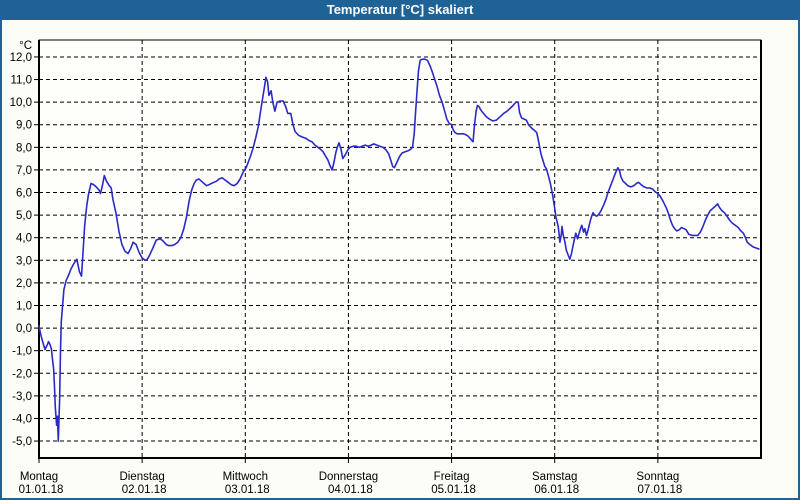 This screenshot has width=800, height=500. What do you see at coordinates (453, 490) in the screenshot?
I see `x-axis-date-label: 05.01.18` at bounding box center [453, 490].